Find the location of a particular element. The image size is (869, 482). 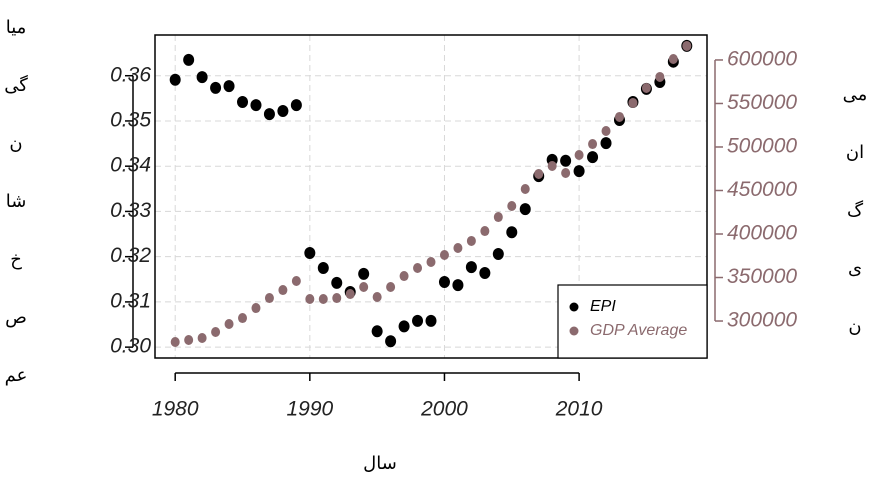

y-tick-label: 0.36 is located at coordinates (130, 74).